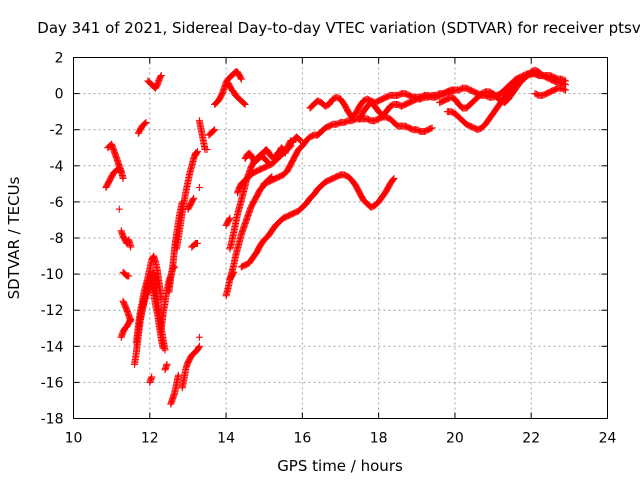 The height and width of the screenshot is (480, 640). What do you see at coordinates (57, 167) in the screenshot?
I see `y-tick-label: -4` at bounding box center [57, 167].